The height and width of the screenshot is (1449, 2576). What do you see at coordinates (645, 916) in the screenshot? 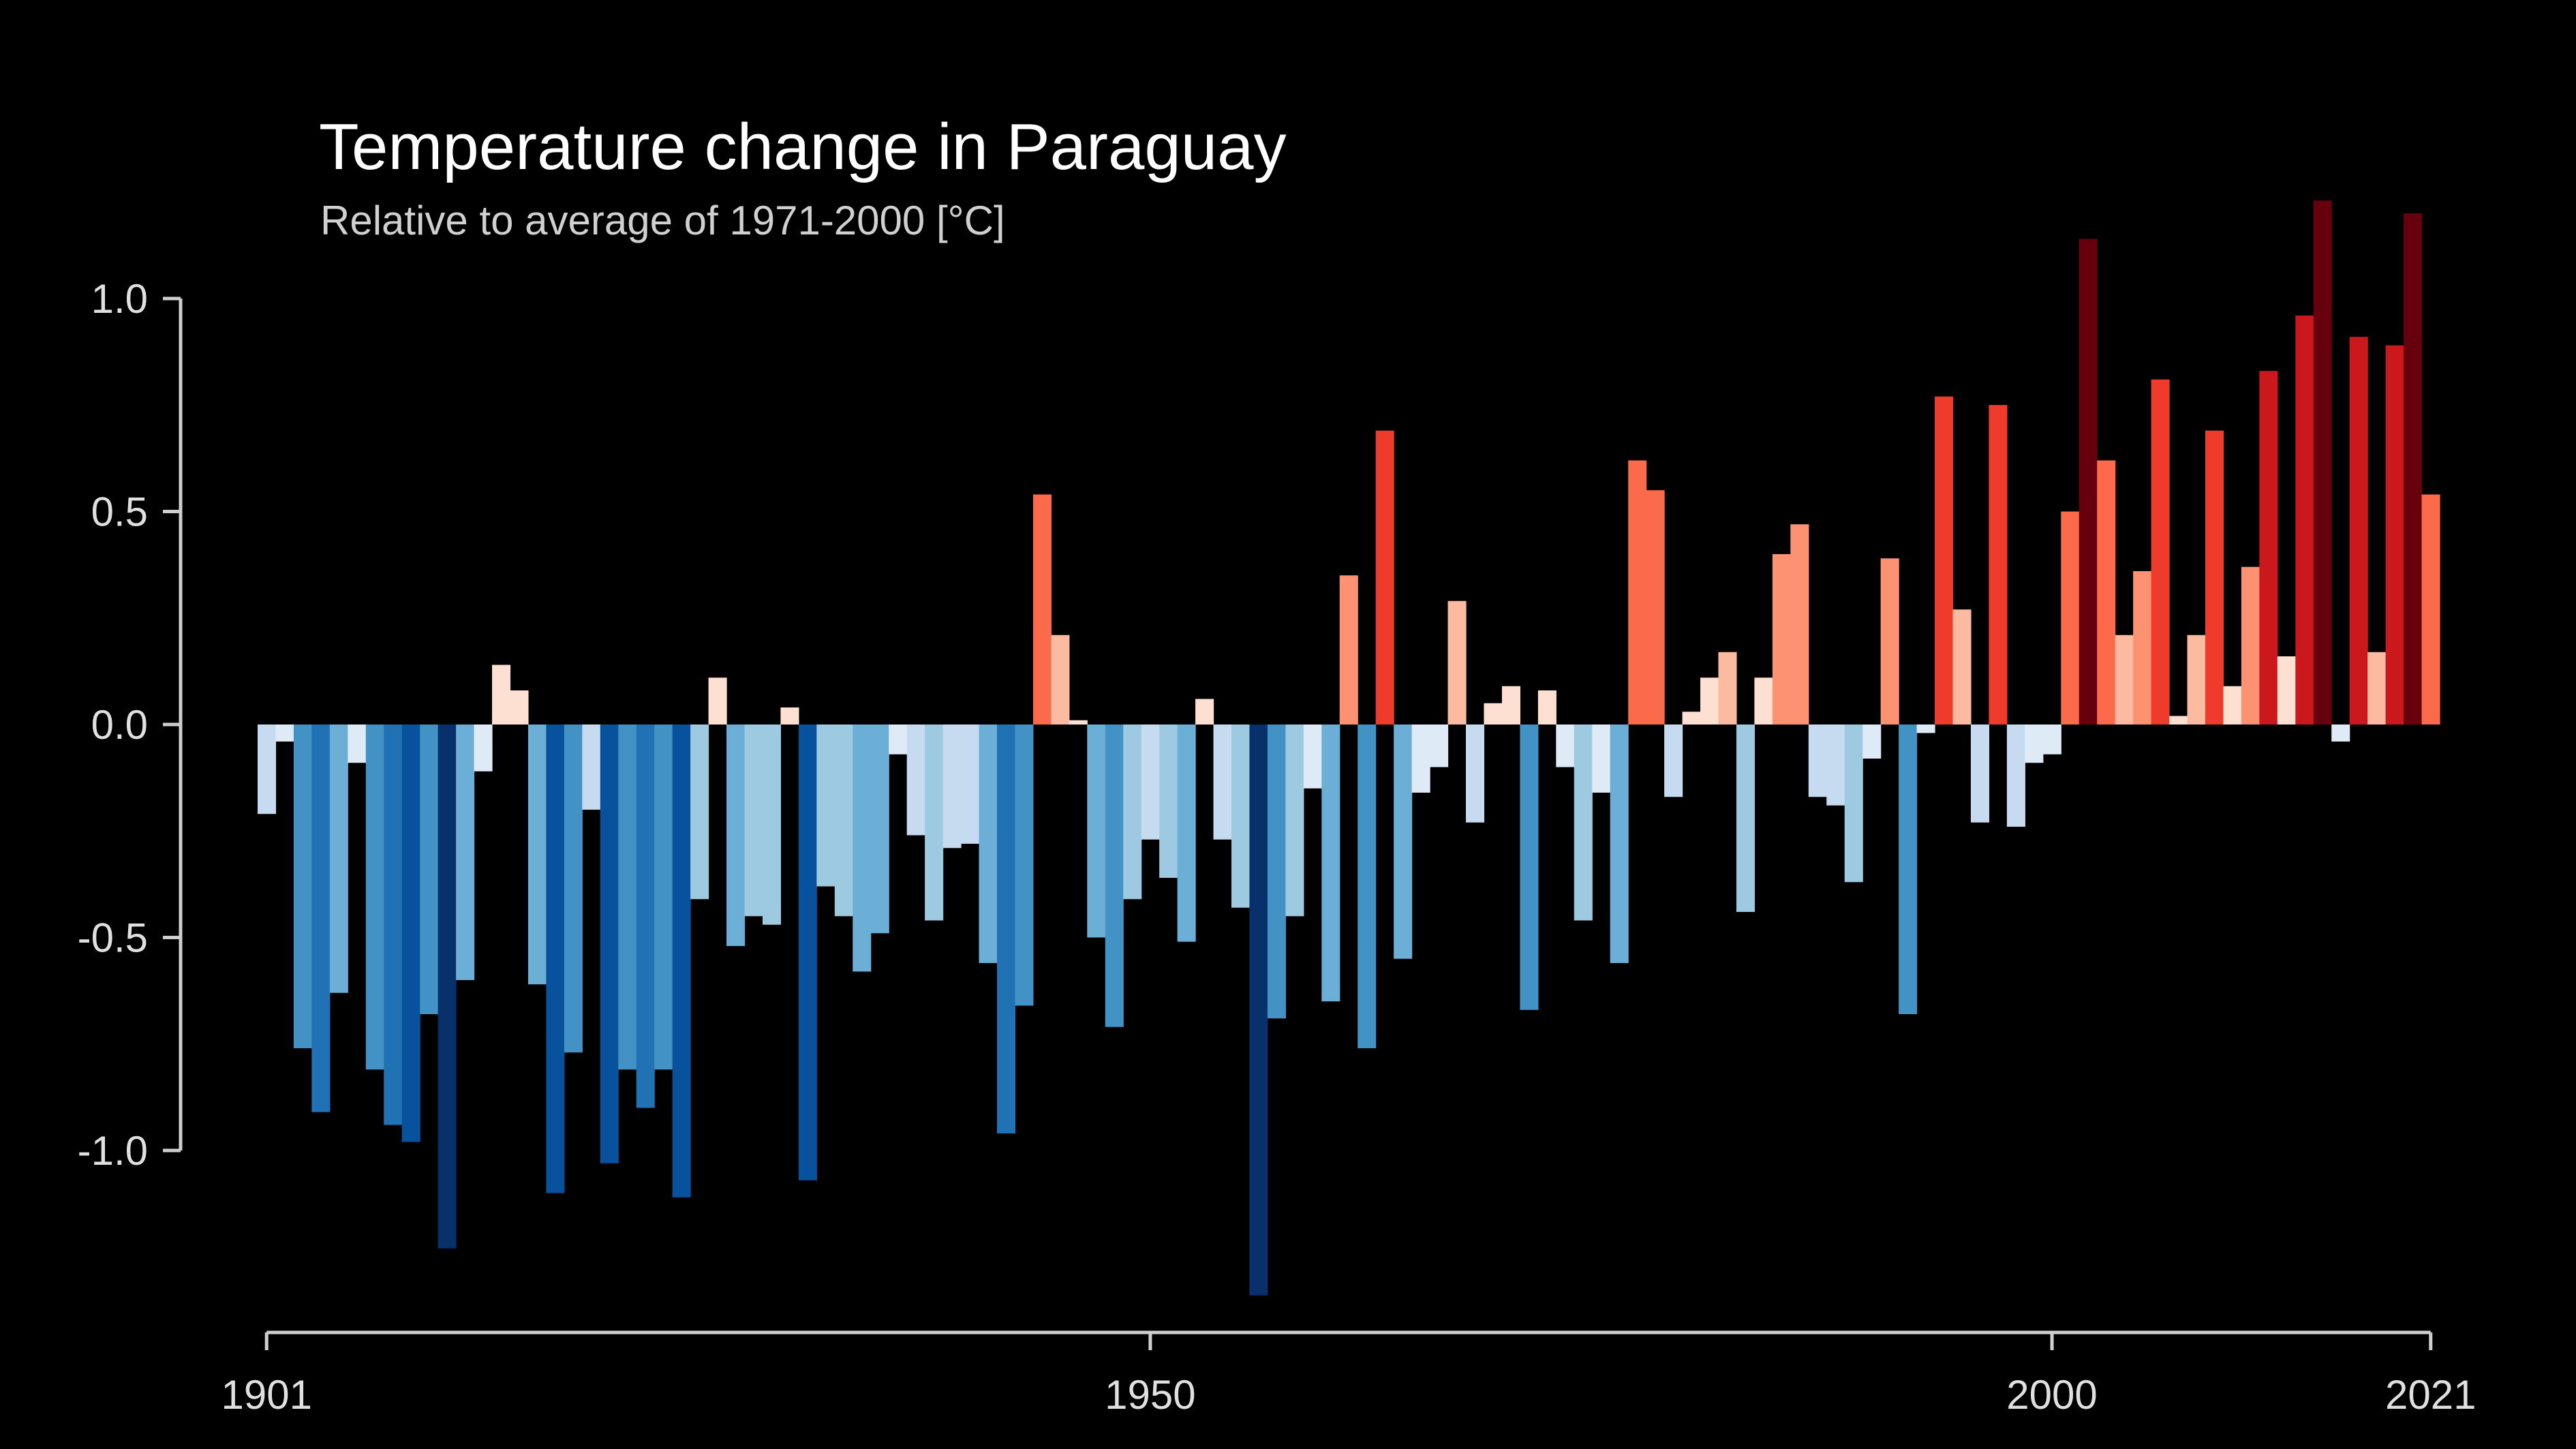
I see `bar-1922` at bounding box center [645, 916].